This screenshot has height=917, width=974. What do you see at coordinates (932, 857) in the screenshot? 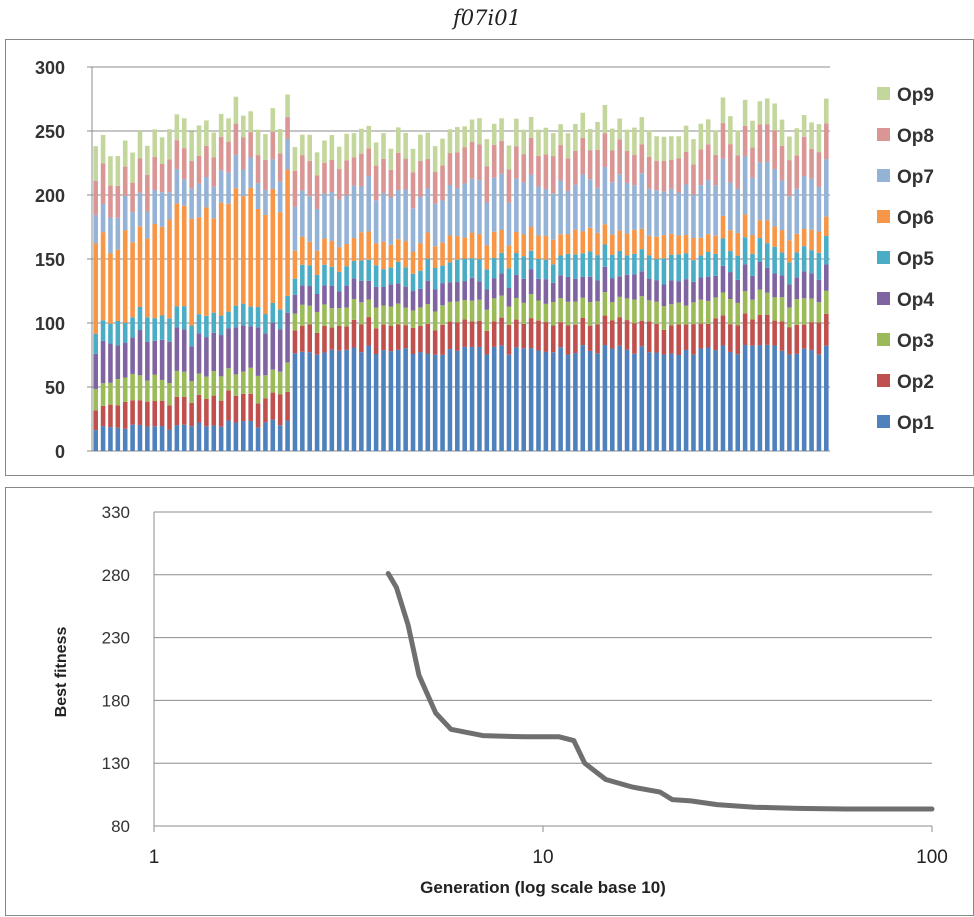
I see `bottom-x-tick-label: 100` at bounding box center [932, 857].